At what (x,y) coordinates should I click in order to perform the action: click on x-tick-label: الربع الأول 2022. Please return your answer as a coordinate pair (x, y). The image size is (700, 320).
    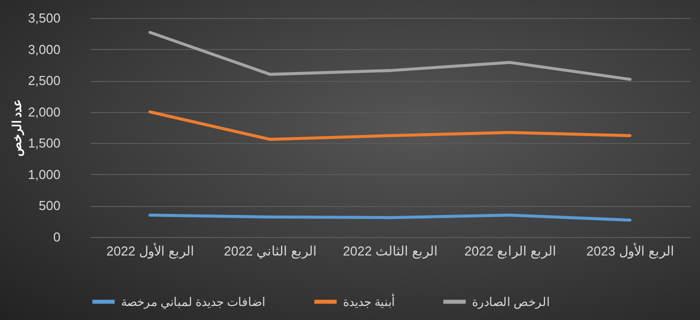
    Looking at the image, I should click on (150, 251).